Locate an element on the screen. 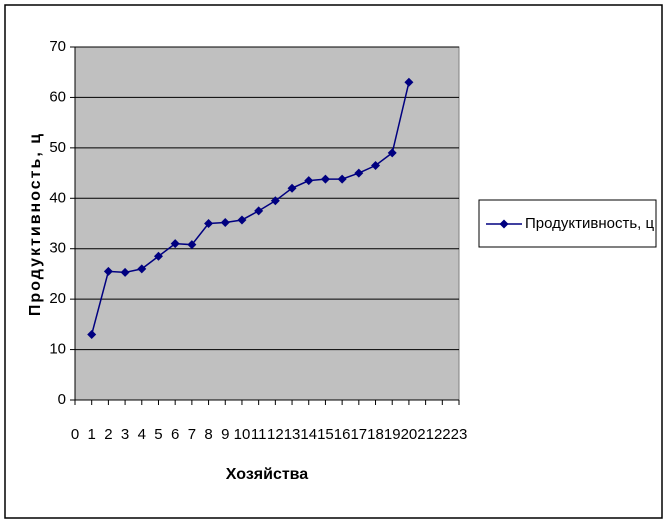 The width and height of the screenshot is (668, 527). x-tick-label: 18 is located at coordinates (375, 434).